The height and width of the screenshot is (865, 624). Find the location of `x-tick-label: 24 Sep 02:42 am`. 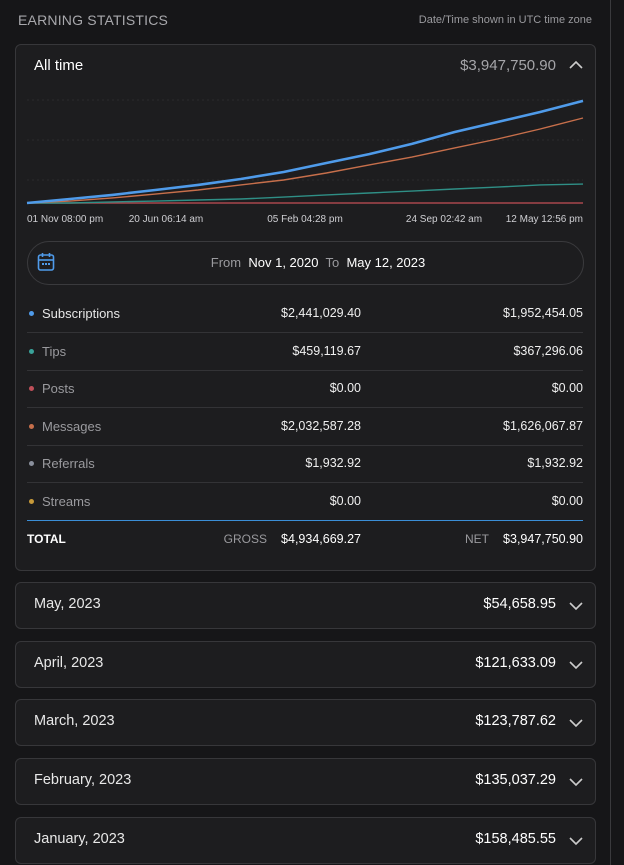

x-tick-label: 24 Sep 02:42 am is located at coordinates (444, 219).